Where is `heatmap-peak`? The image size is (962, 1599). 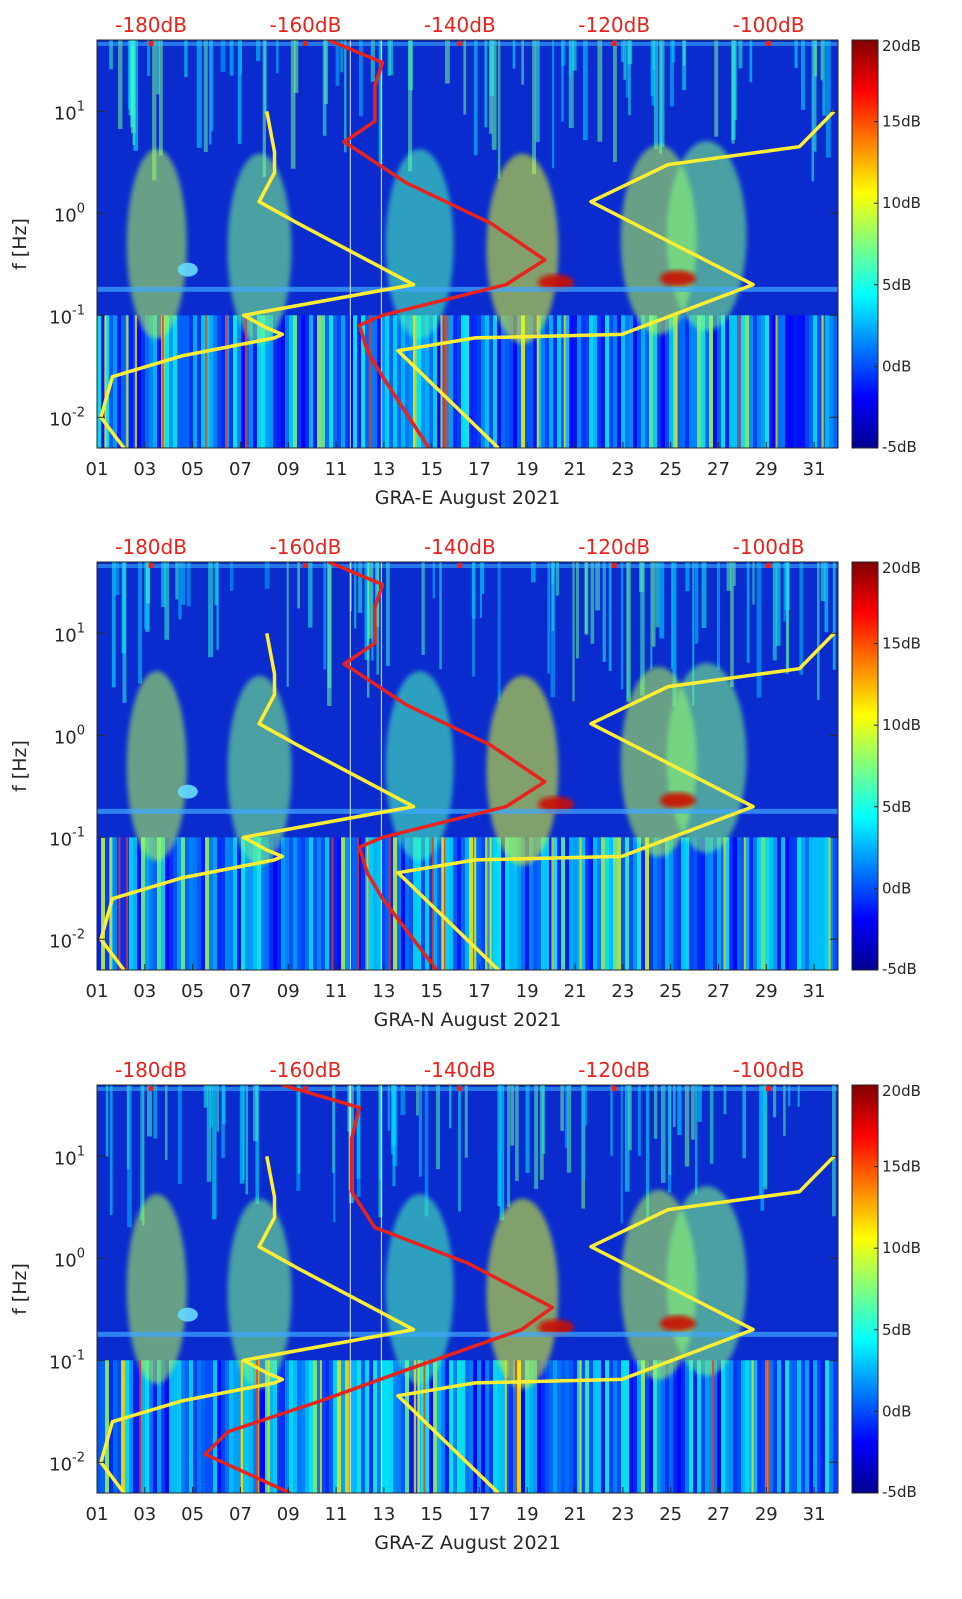
heatmap-peak is located at coordinates (677, 800).